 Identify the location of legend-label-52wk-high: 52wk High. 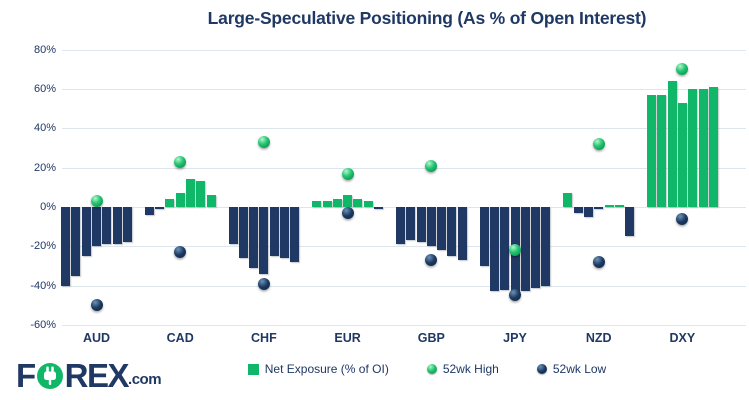
(470, 369).